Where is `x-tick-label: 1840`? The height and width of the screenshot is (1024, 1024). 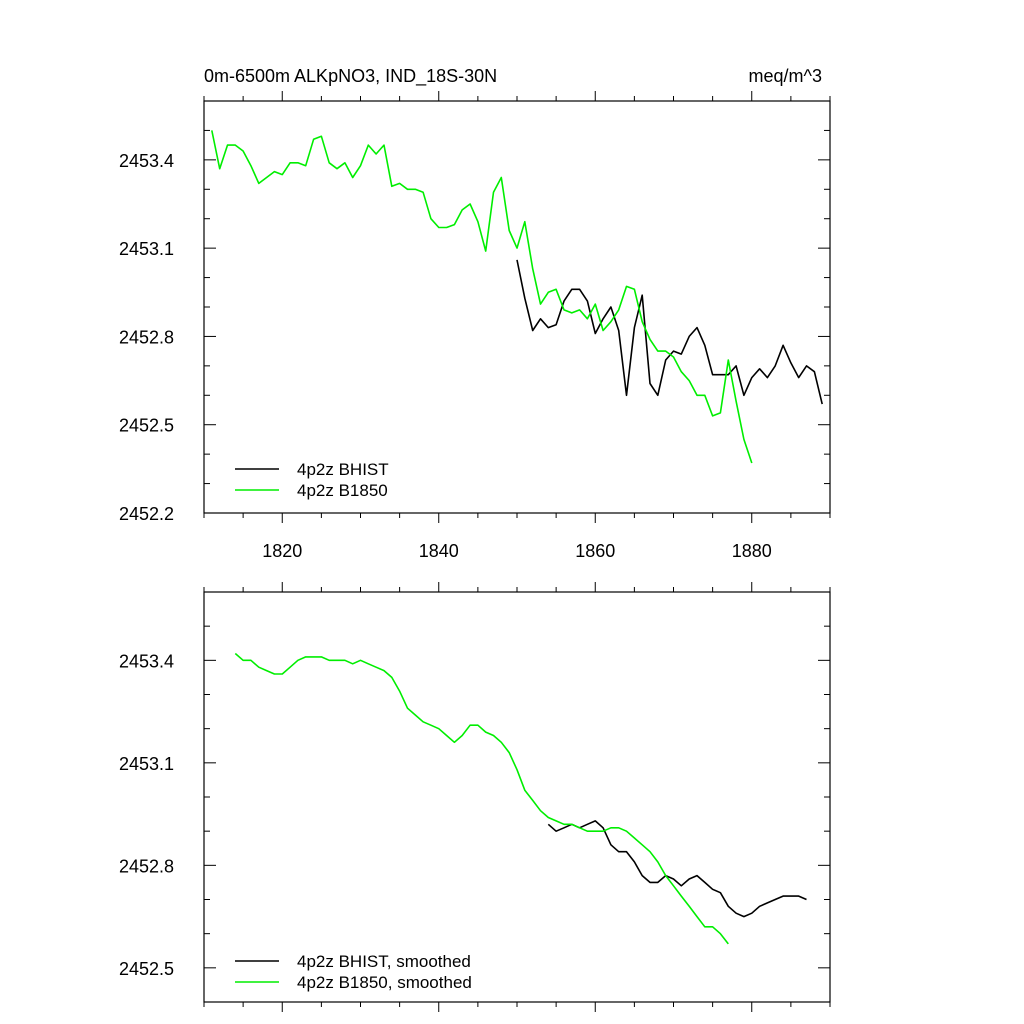
x-tick-label: 1840 is located at coordinates (439, 551).